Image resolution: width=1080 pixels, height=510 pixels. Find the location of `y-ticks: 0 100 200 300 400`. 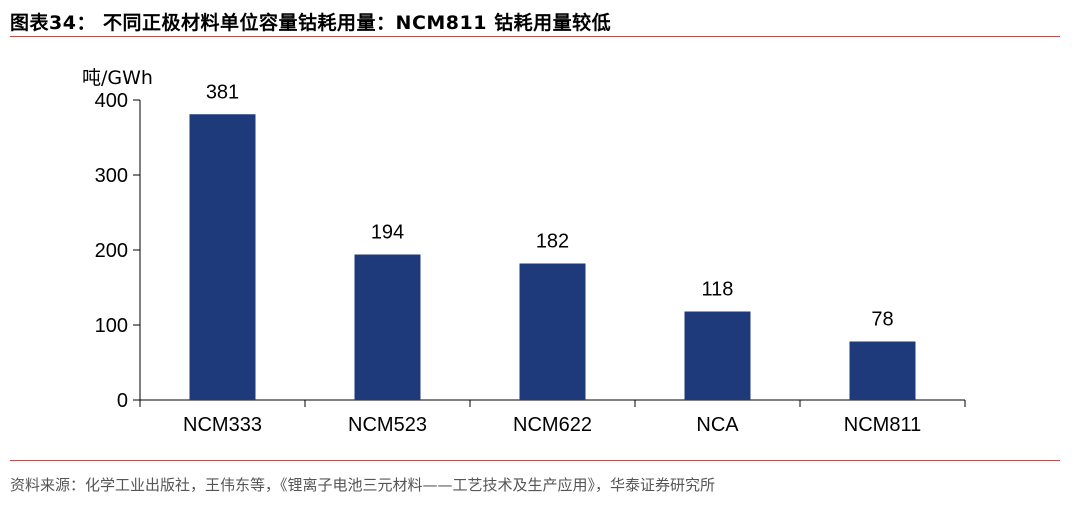

y-ticks: 0 100 200 300 400 is located at coordinates (117, 251).